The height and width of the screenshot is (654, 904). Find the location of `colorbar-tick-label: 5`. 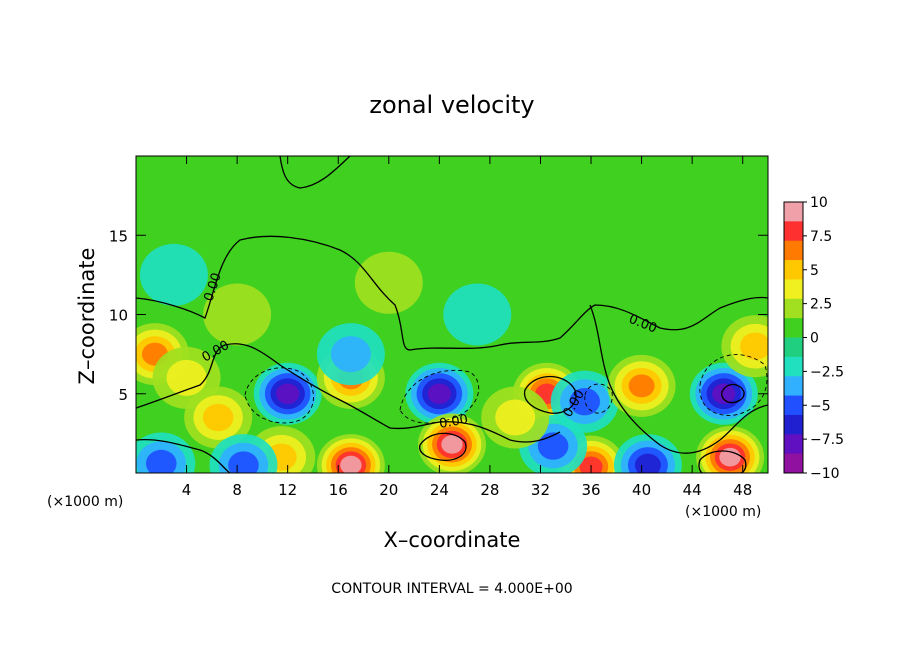

colorbar-tick-label: 5 is located at coordinates (814, 271).